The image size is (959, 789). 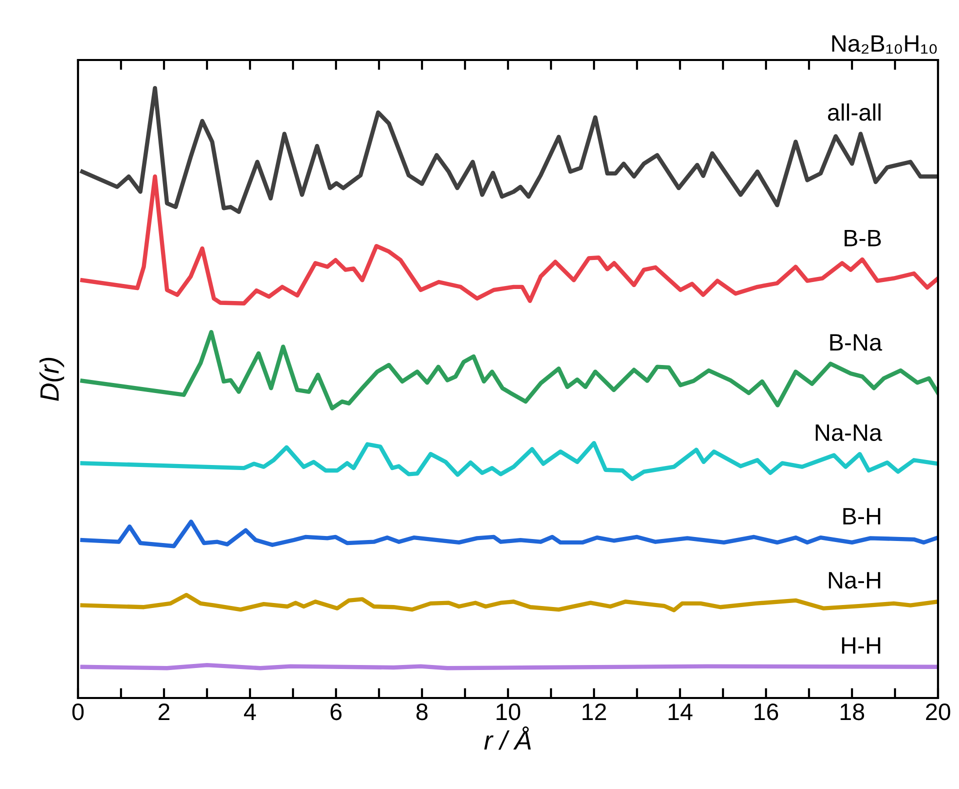 What do you see at coordinates (852, 711) in the screenshot?
I see `x-tick-label: 18` at bounding box center [852, 711].